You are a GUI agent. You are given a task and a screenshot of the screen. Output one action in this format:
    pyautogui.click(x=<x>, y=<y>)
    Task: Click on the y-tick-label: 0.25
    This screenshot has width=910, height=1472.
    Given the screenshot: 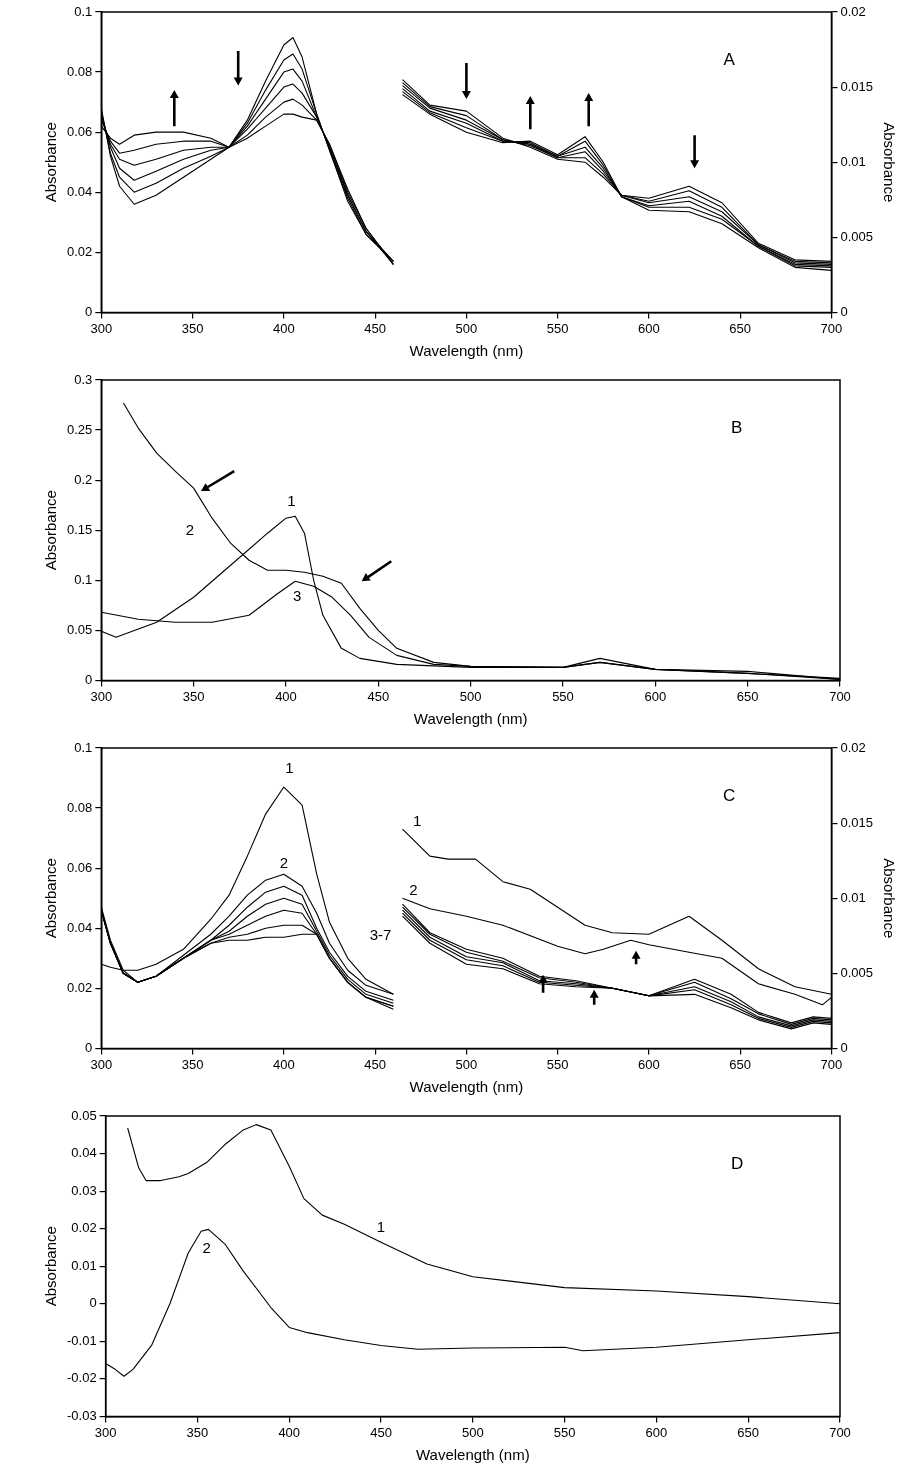 What is the action you would take?
    pyautogui.click(x=79, y=429)
    